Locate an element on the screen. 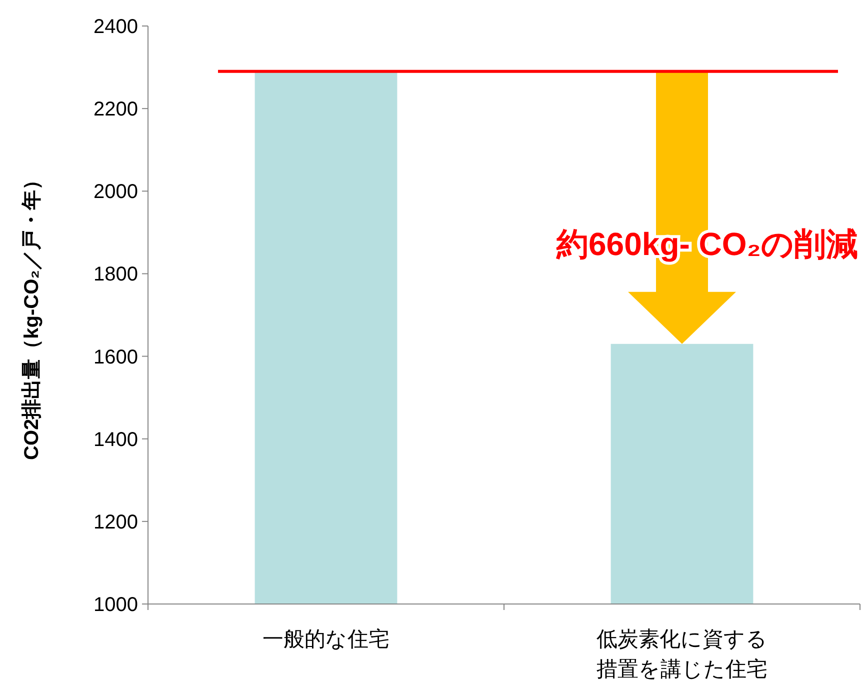 This screenshot has height=684, width=864. y-tick-label: 1400 is located at coordinates (116, 439).